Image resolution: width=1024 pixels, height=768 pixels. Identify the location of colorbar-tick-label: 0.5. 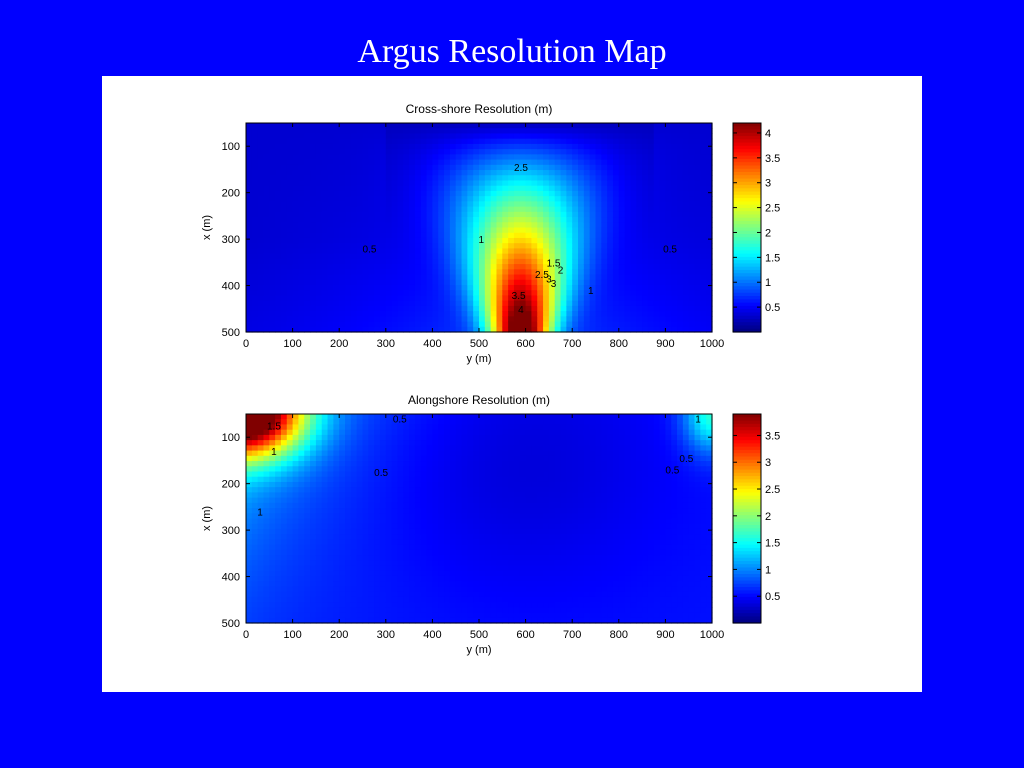
(772, 308).